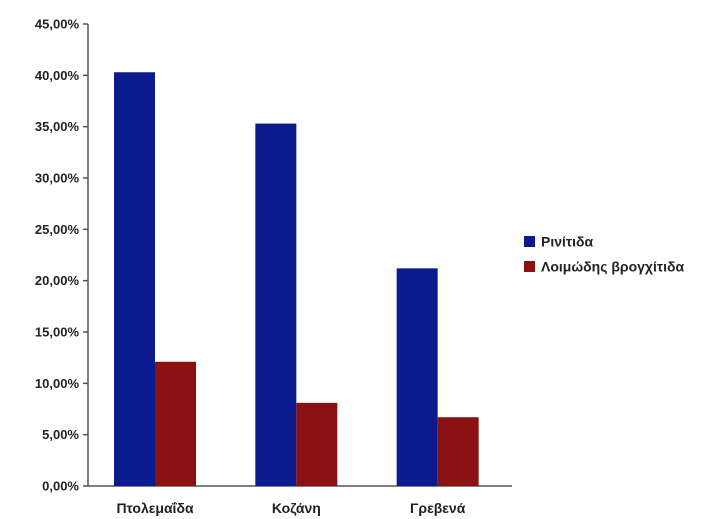 This screenshot has height=519, width=723. Describe the element at coordinates (604, 254) in the screenshot. I see `legend: Ρινίτιδα Λοιμώδης βρογχίτιδα` at that location.